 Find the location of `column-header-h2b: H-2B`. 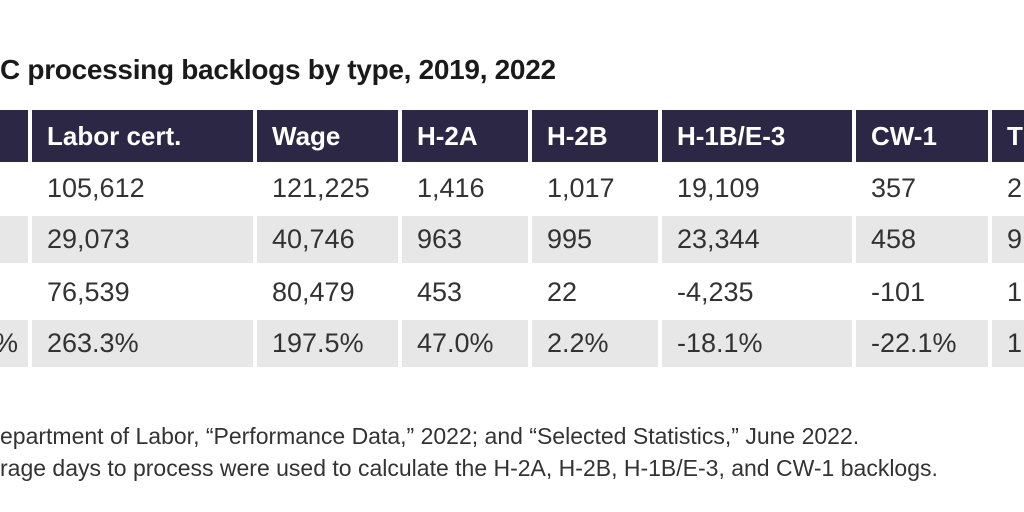

column-header-h2b: H-2B is located at coordinates (595, 136).